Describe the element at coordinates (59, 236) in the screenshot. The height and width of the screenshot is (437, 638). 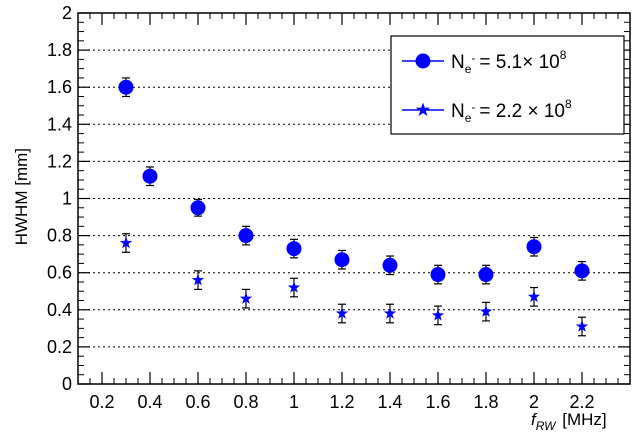
I see `y-tick-label: 0.8` at that location.